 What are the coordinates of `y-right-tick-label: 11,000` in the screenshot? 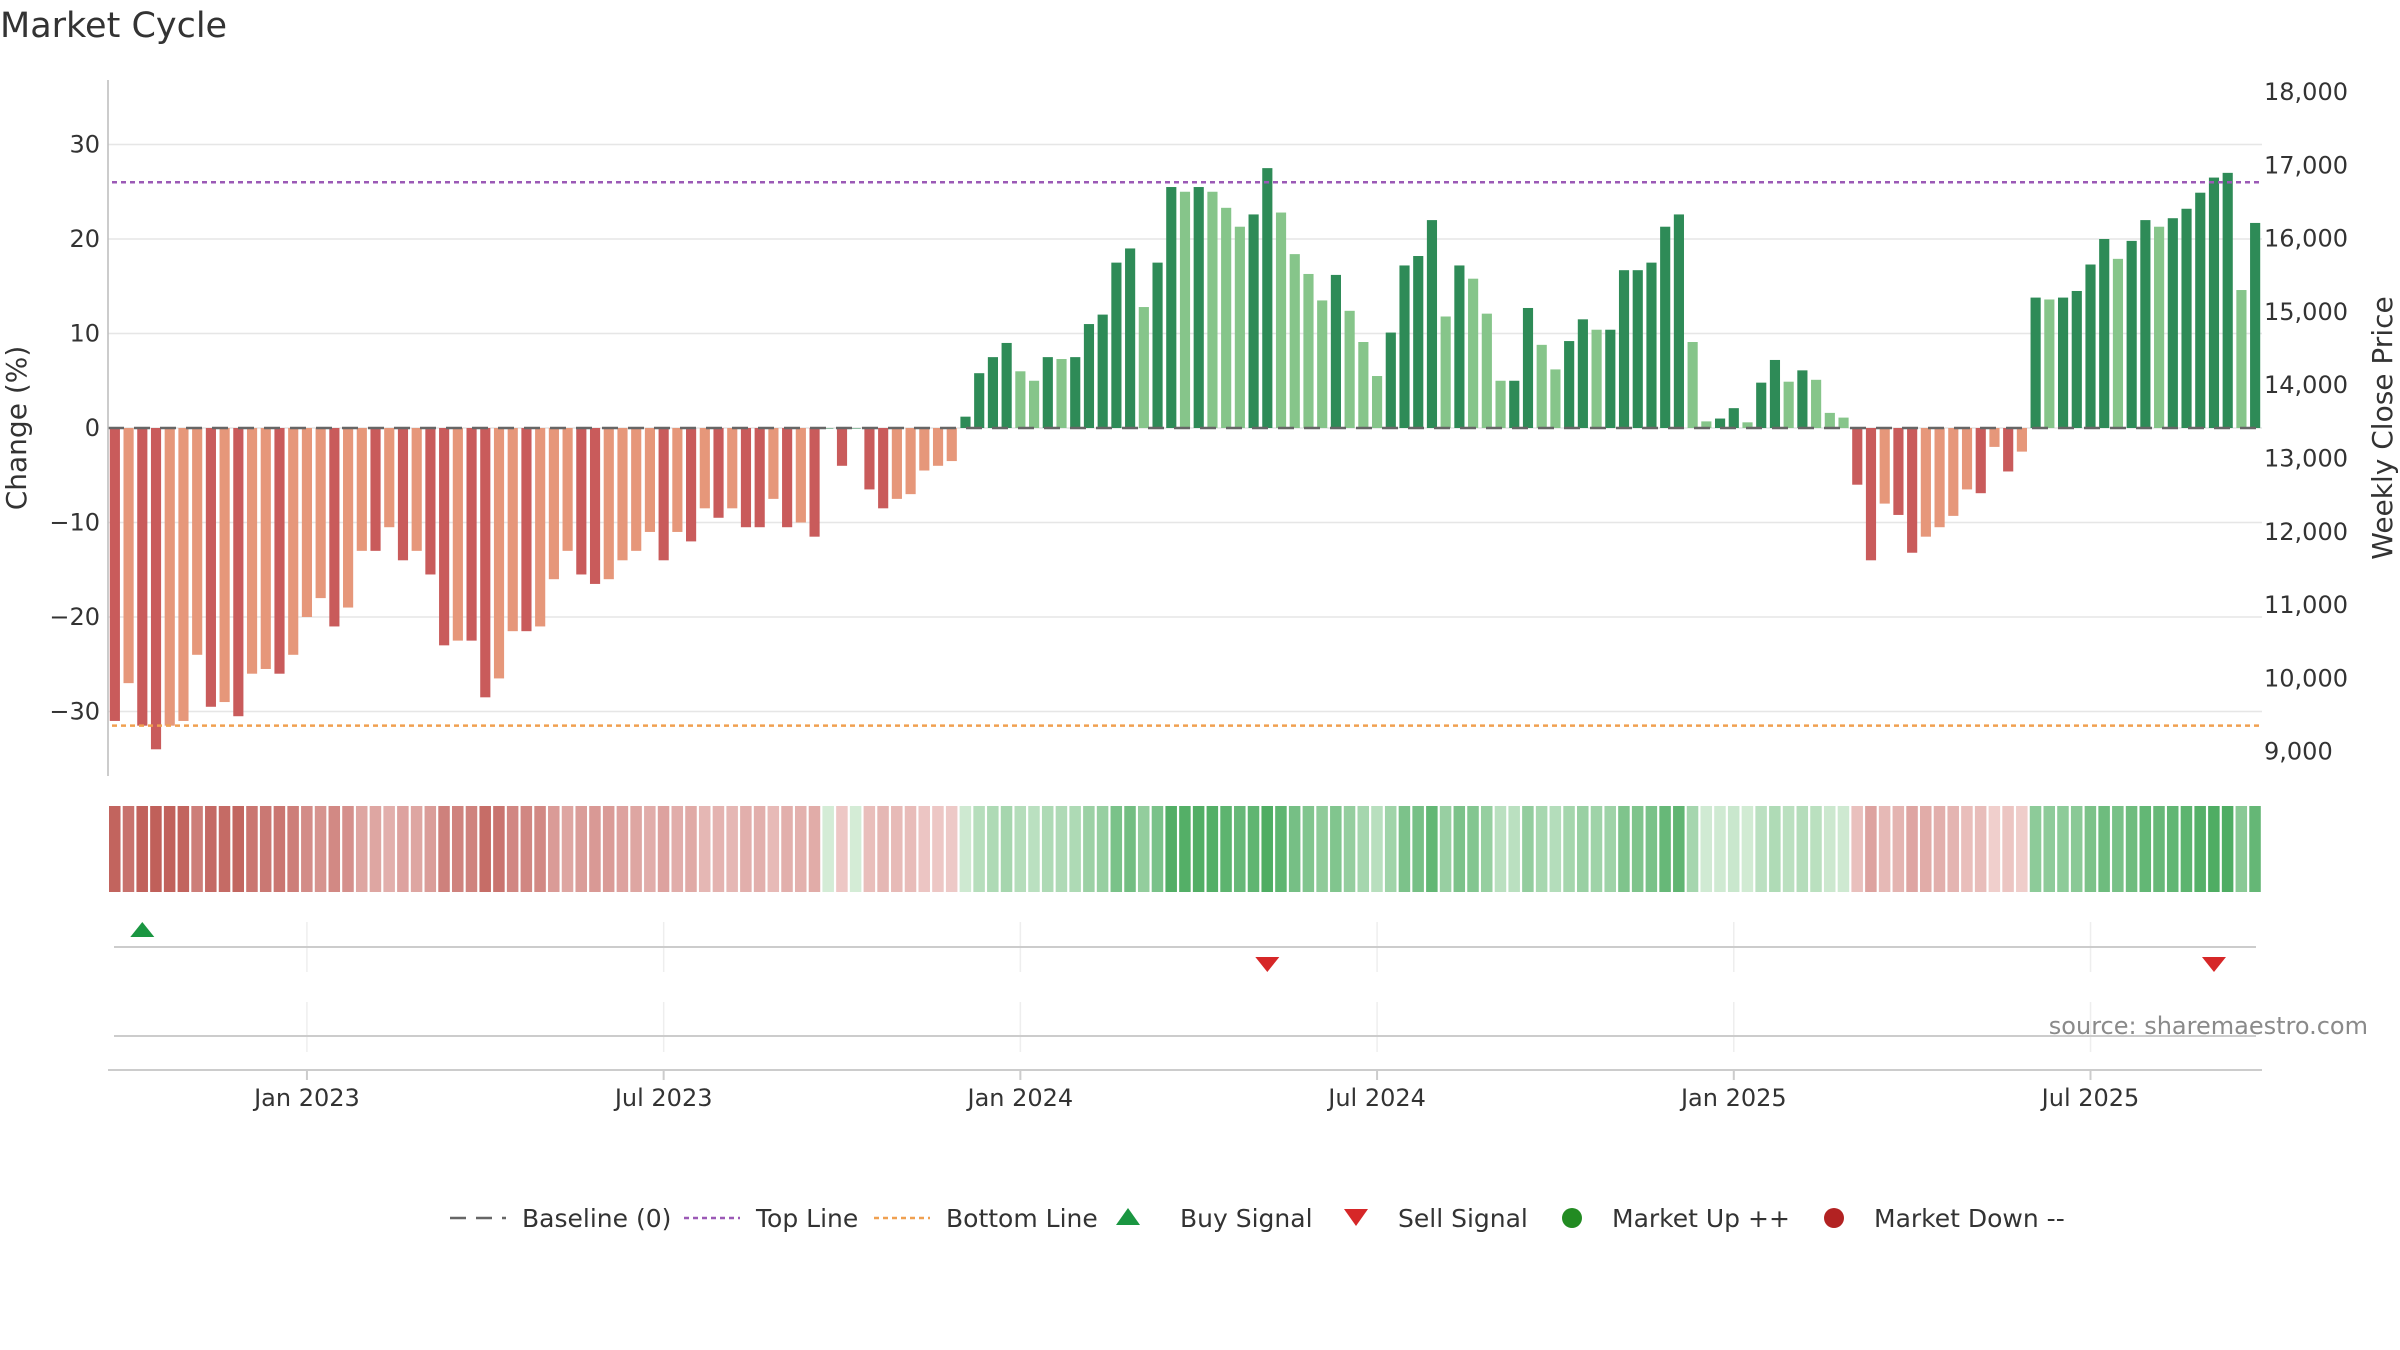 It's located at (2306, 605).